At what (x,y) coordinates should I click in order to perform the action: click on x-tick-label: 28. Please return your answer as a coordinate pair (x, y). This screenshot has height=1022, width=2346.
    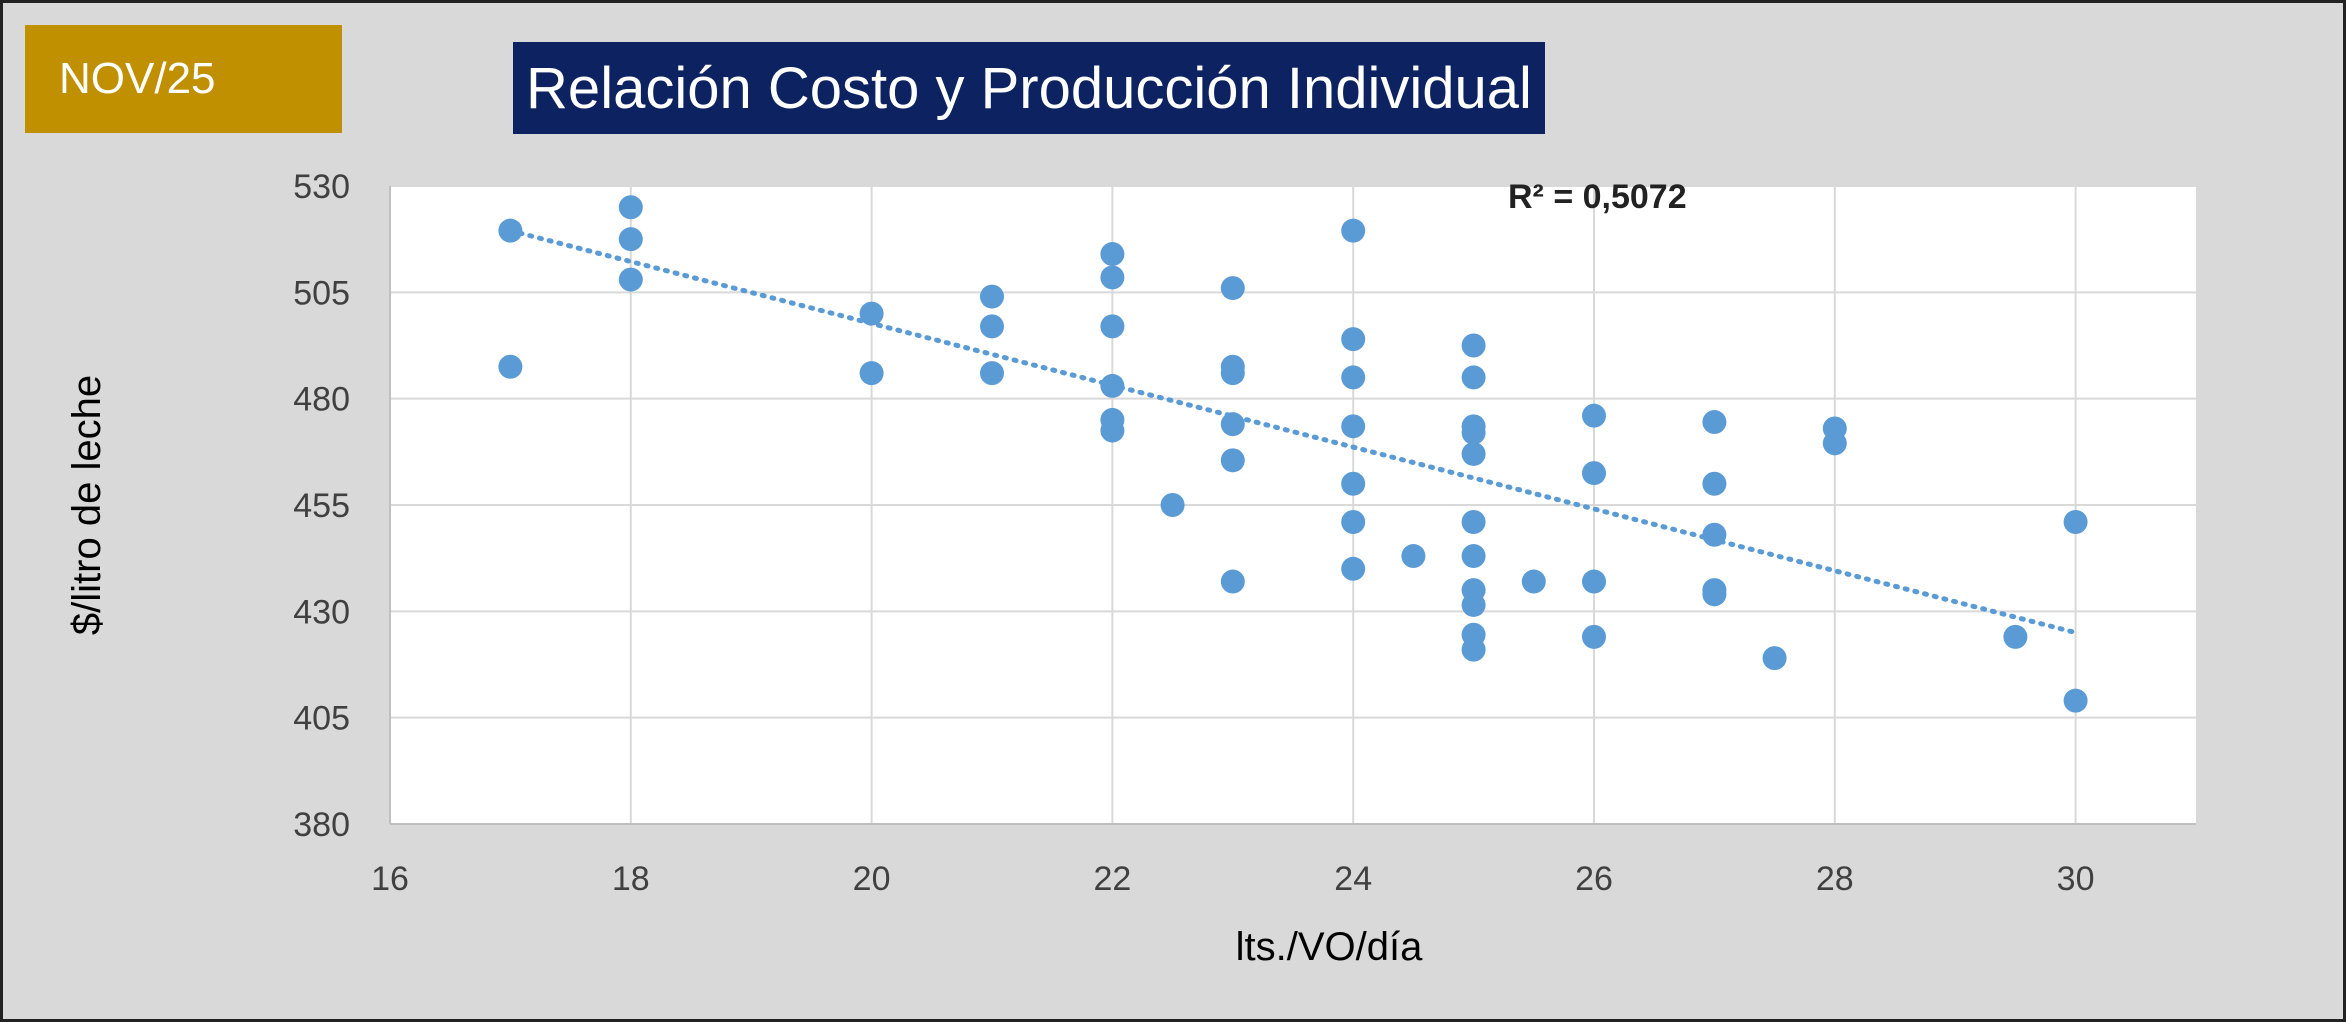
    Looking at the image, I should click on (1835, 879).